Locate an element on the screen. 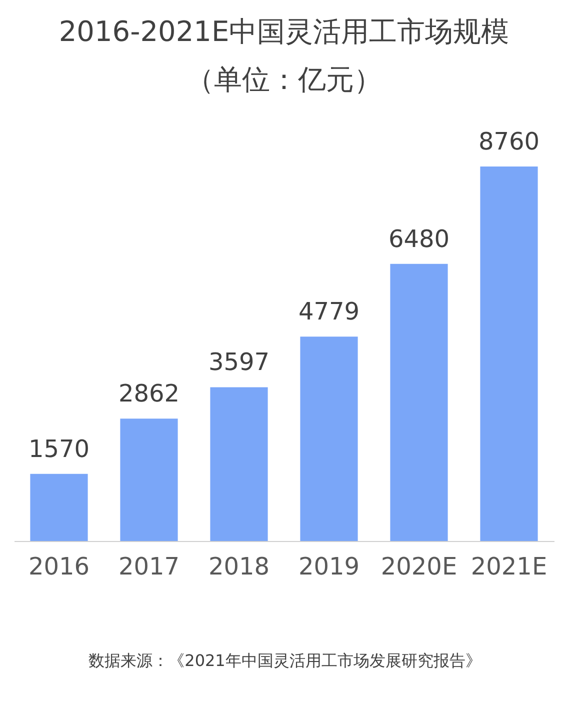 The width and height of the screenshot is (568, 706). data-label: 4779 is located at coordinates (329, 312).